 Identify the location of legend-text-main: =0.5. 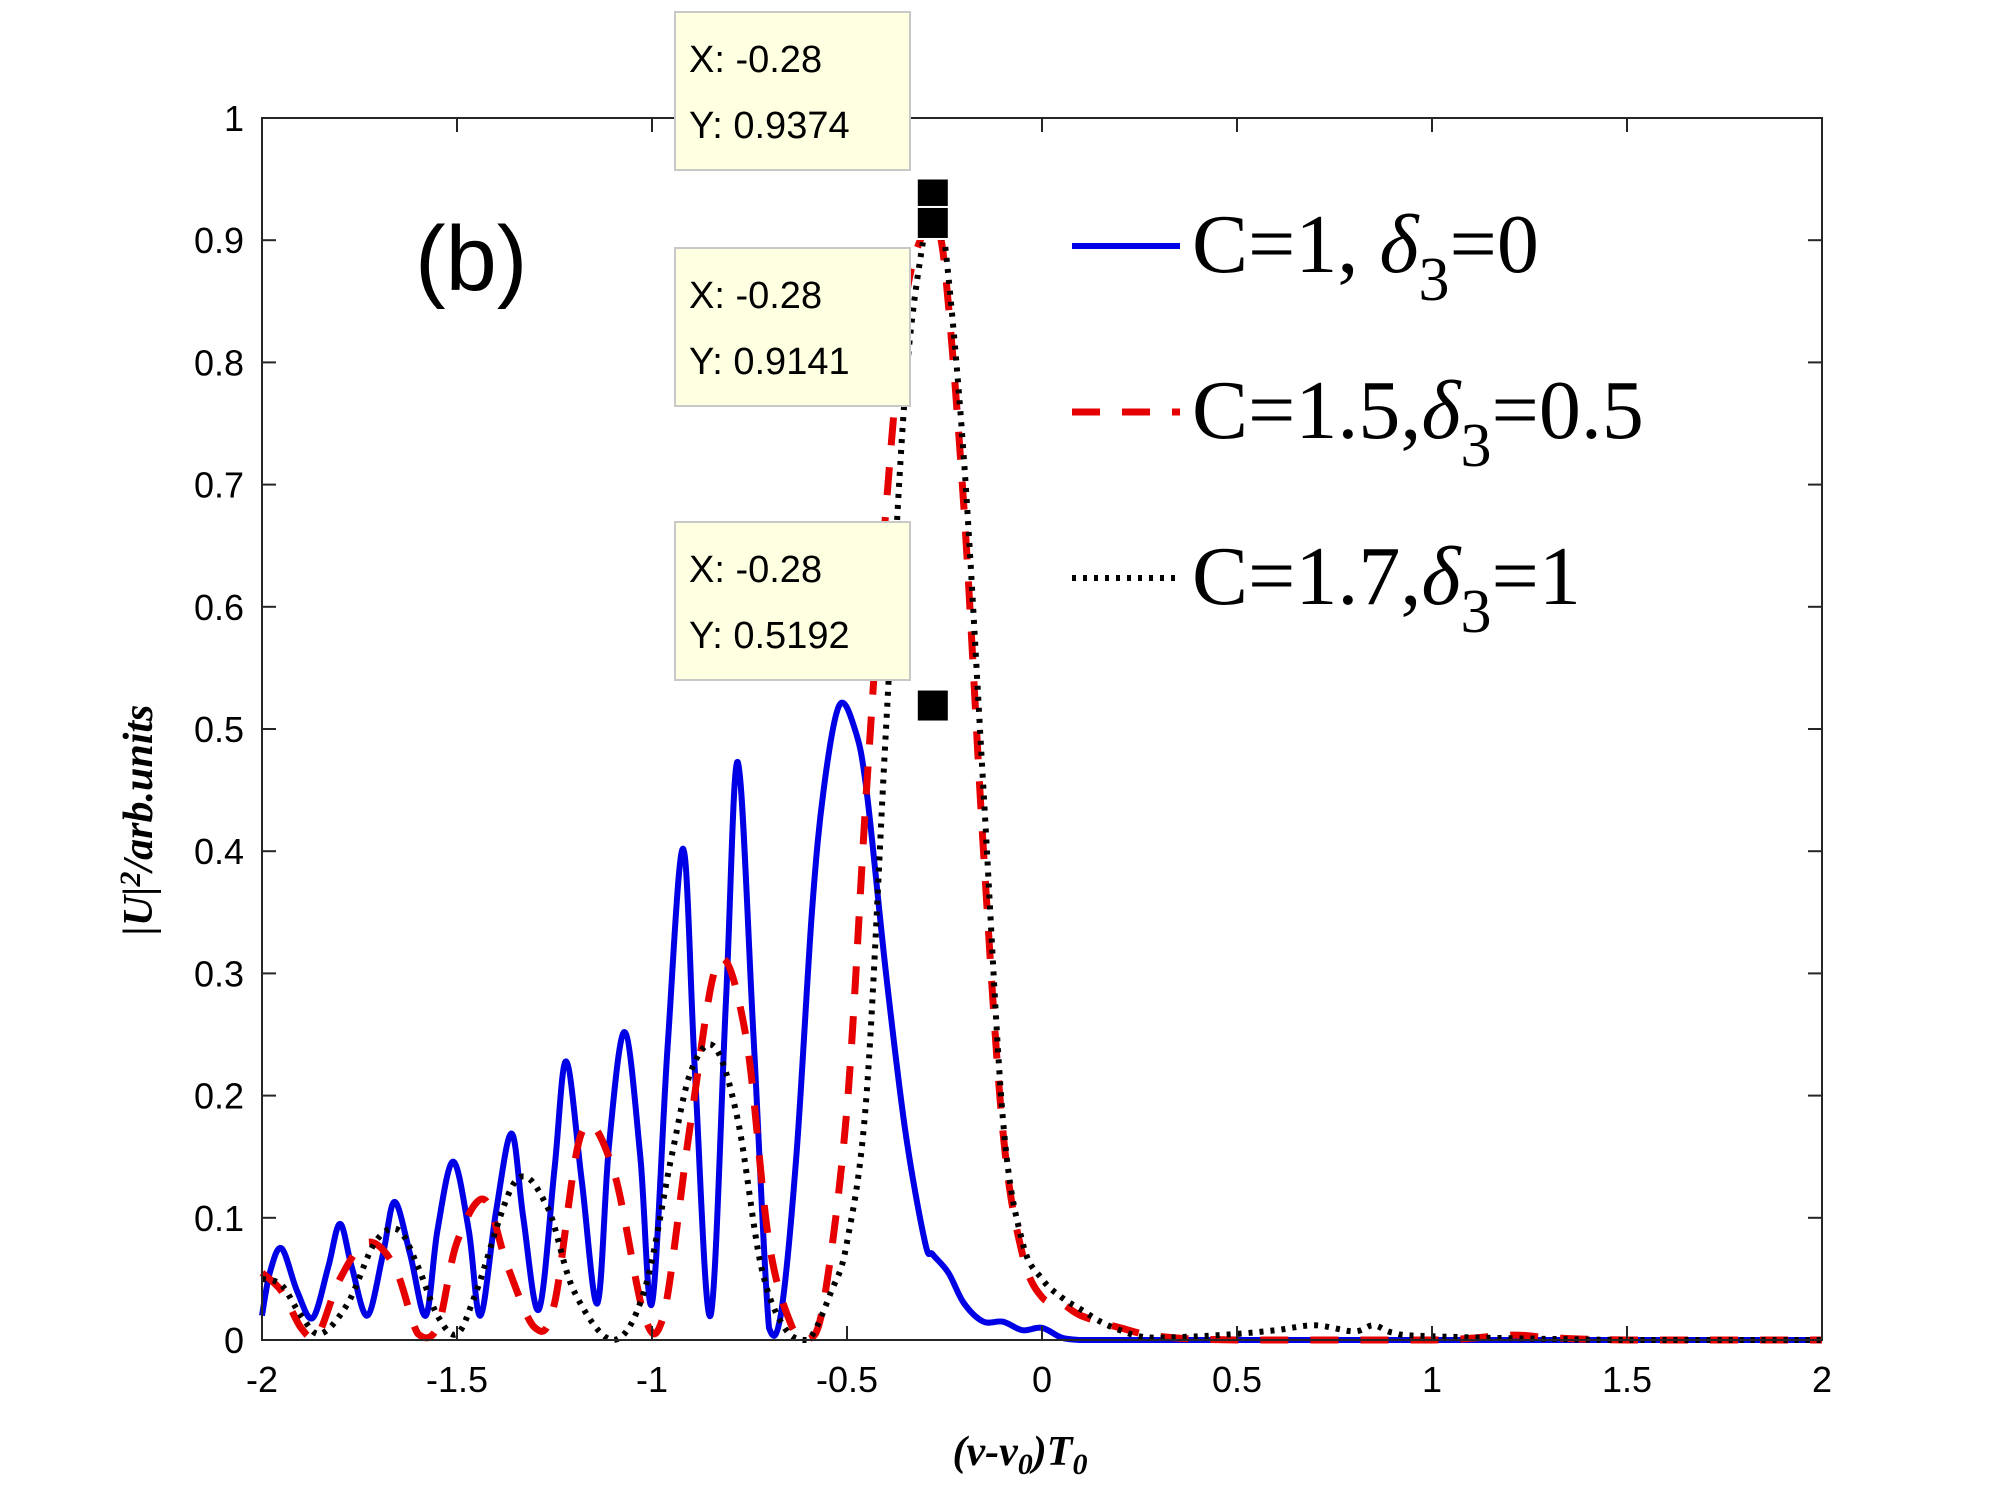
(1567, 410).